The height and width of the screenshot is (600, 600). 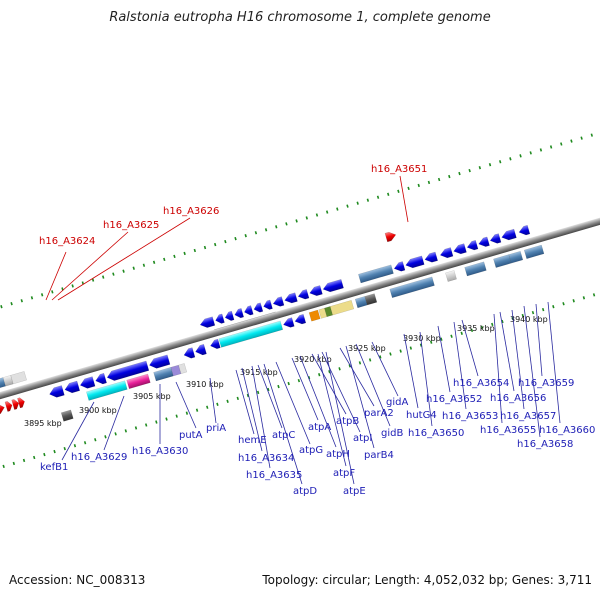 I want to click on gene-label-atph: atpH, so click(x=338, y=454).